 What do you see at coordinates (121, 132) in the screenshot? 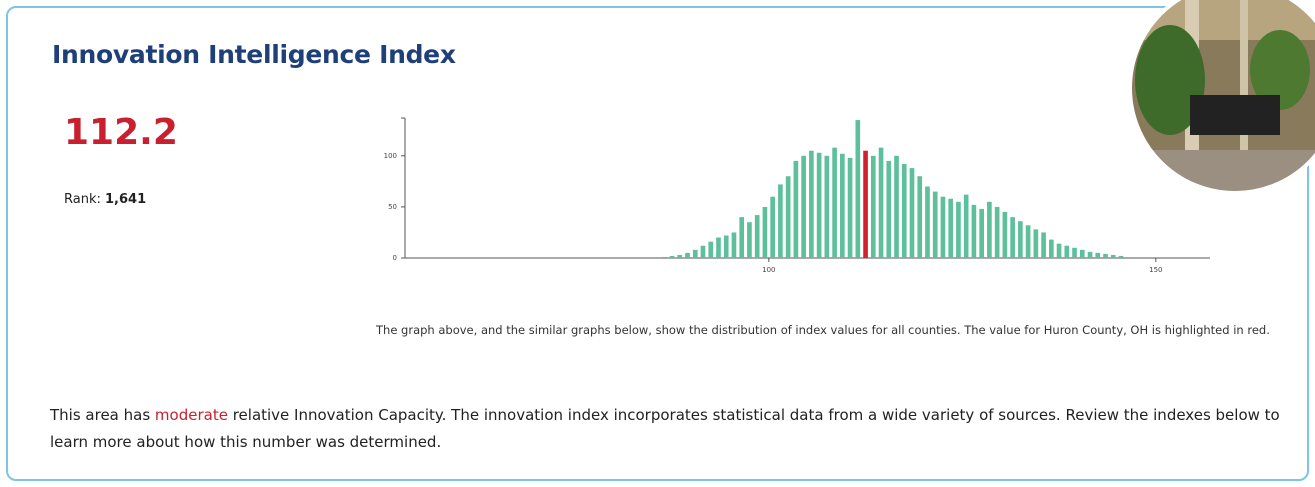
I see `index-score: 112.2` at bounding box center [121, 132].